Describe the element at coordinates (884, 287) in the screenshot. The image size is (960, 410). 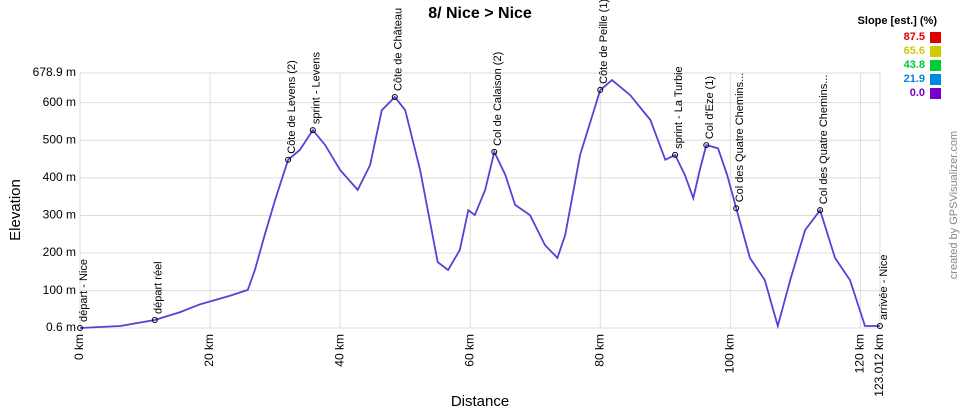
I see `waypoint-label: arrivée - Nice` at that location.